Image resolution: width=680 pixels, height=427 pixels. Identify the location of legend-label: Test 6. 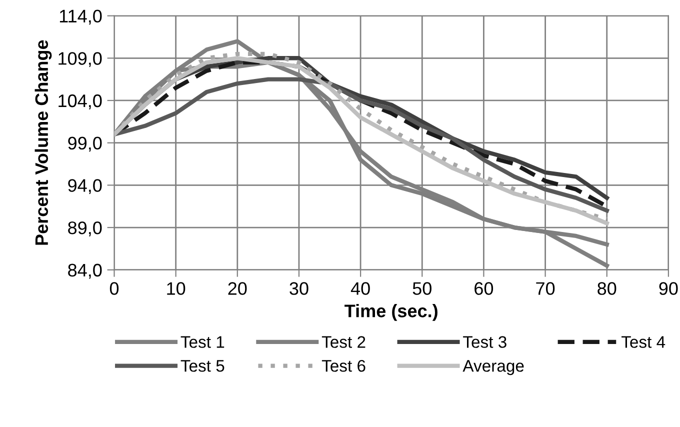
(344, 366).